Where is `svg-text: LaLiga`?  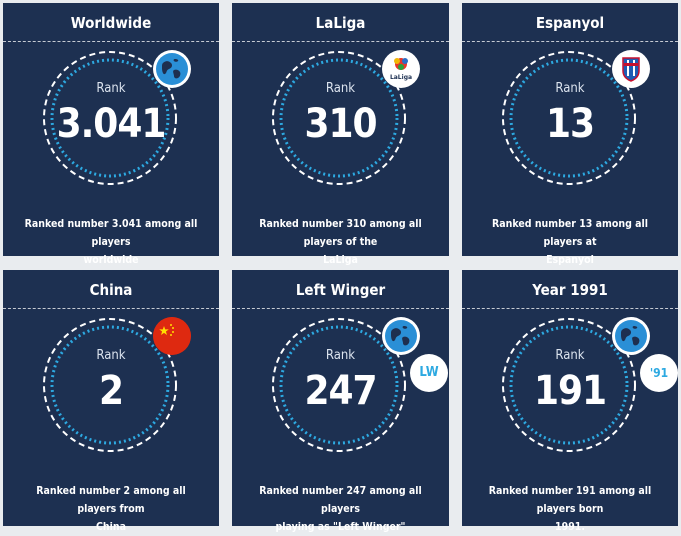
svg-text: LaLiga is located at coordinates (401, 77).